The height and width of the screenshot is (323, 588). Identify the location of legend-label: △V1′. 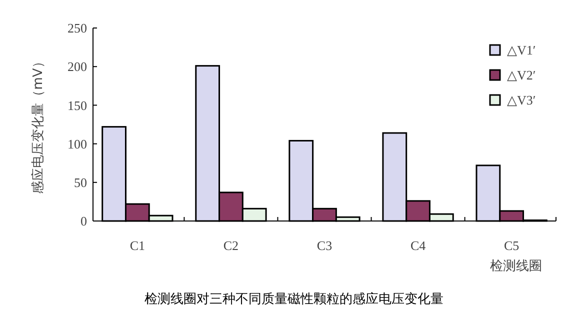
(521, 50).